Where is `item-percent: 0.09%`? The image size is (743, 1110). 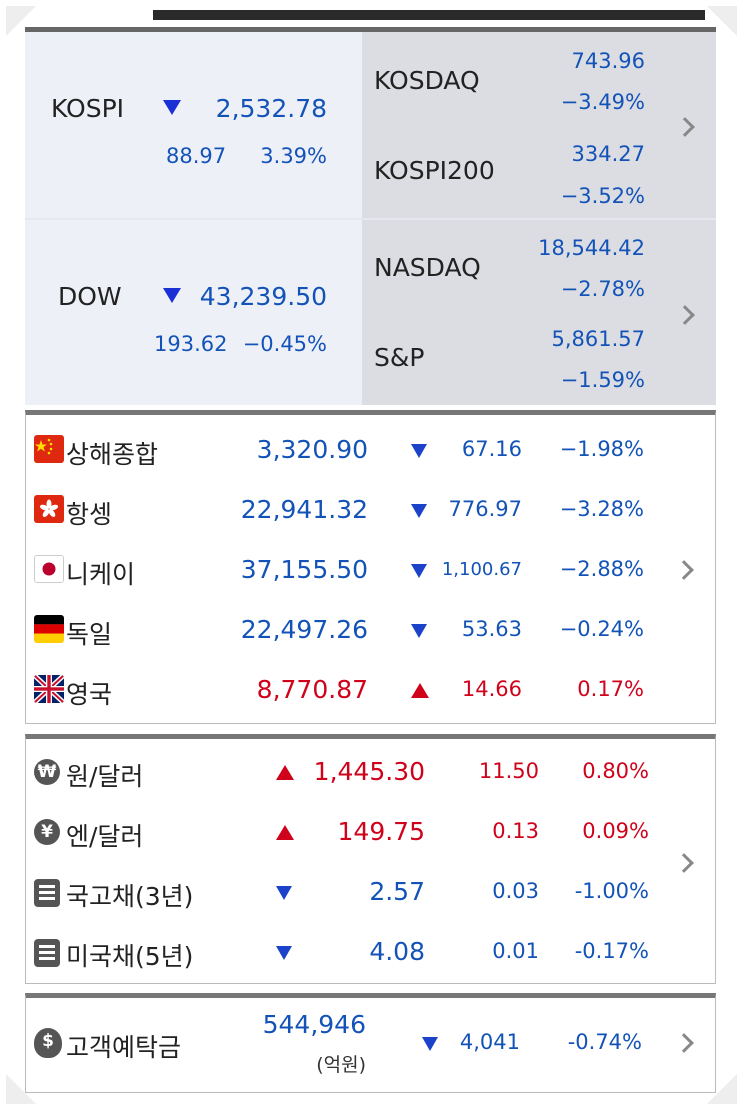 item-percent: 0.09% is located at coordinates (615, 831).